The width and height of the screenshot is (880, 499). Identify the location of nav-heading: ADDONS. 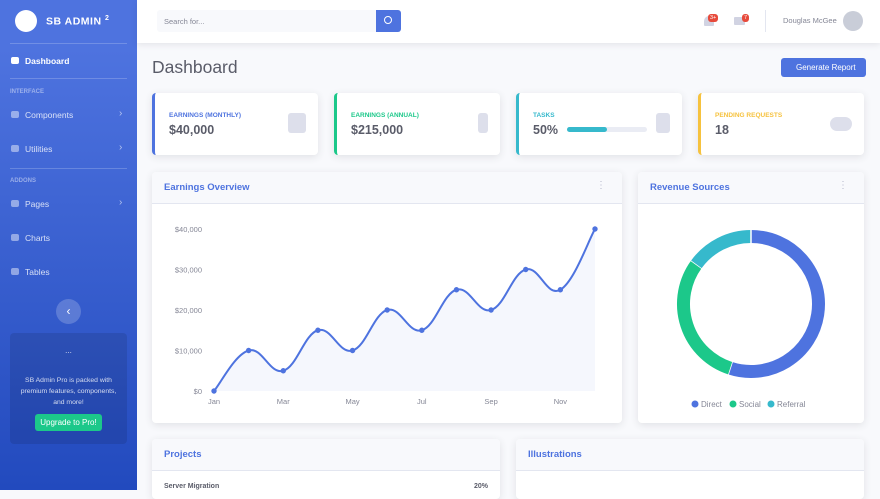
(23, 181).